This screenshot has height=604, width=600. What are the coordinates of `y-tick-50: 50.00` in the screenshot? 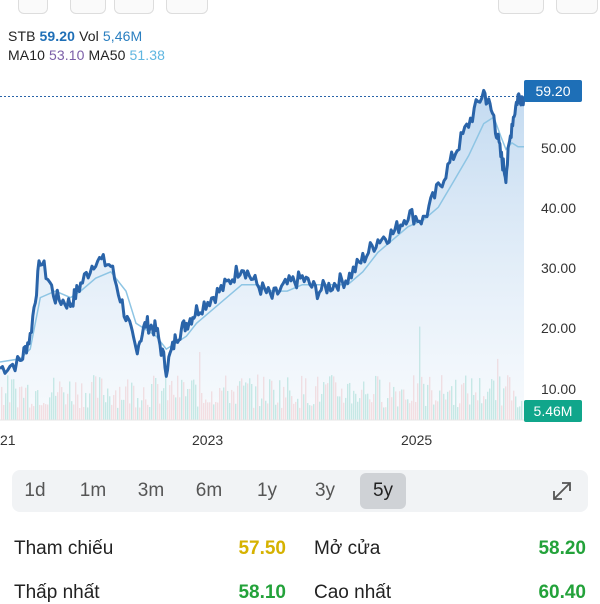 It's located at (558, 148).